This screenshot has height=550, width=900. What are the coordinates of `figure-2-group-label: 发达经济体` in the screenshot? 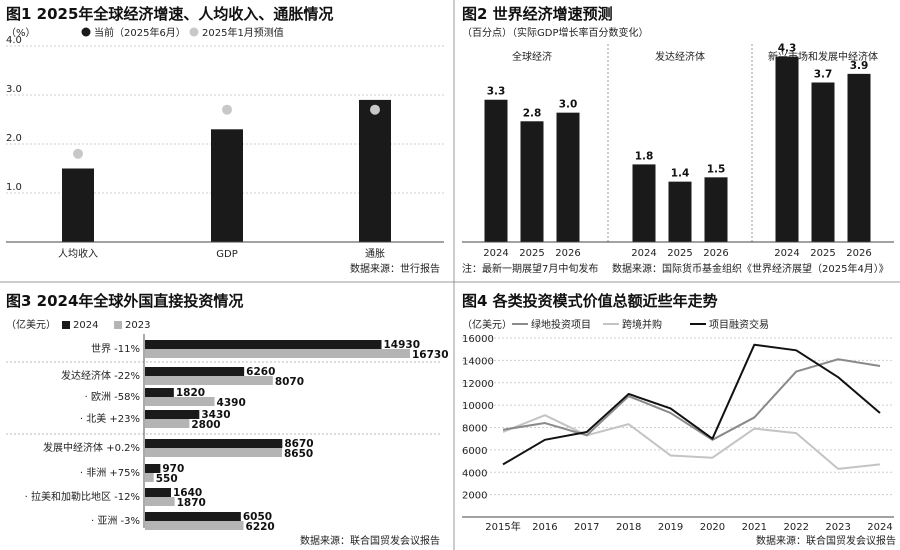 It's located at (680, 56).